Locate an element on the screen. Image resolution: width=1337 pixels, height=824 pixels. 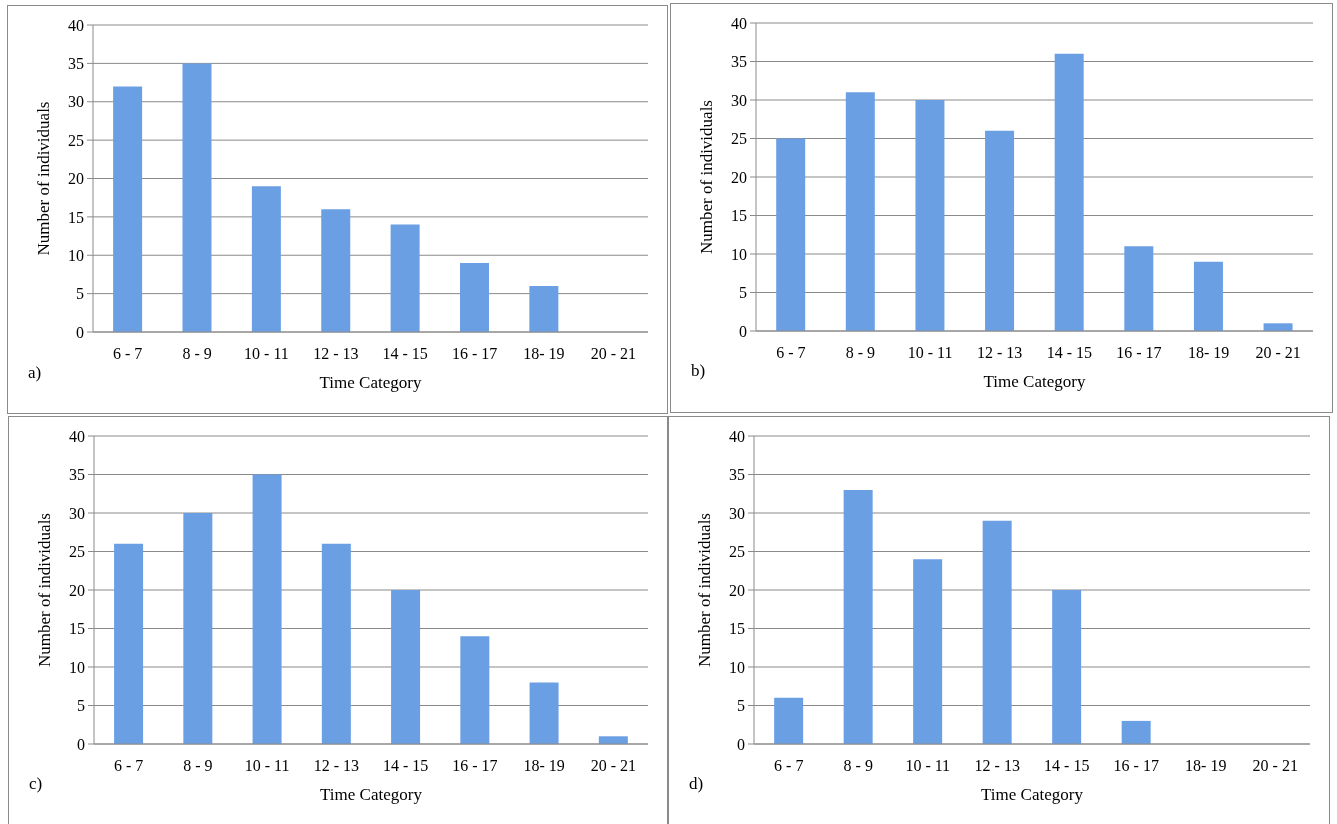
text: c) is located at coordinates (36, 784).